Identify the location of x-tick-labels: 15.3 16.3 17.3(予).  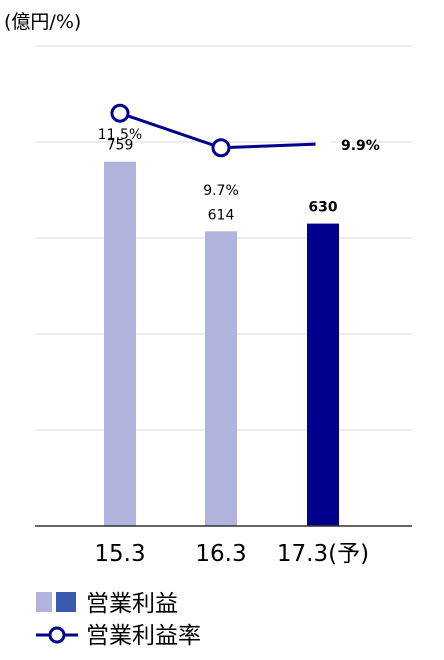
(231, 554).